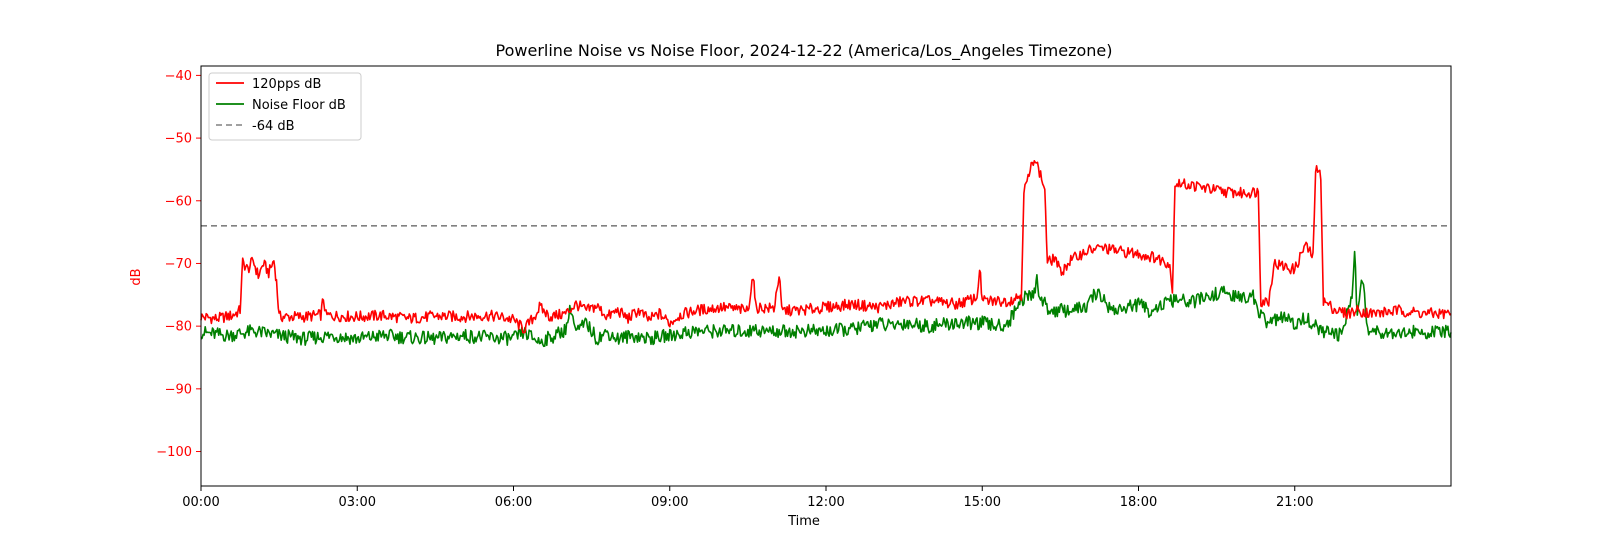 This screenshot has width=1600, height=540. Describe the element at coordinates (825, 502) in the screenshot. I see `x-tick-label: 12:00` at that location.